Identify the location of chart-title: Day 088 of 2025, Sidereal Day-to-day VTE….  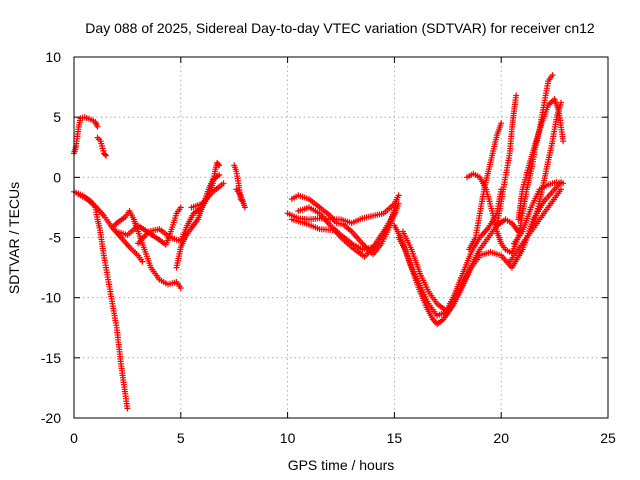
(340, 28).